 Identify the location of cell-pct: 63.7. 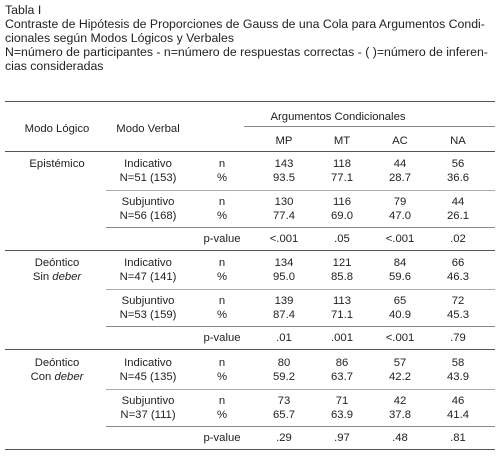
(342, 377).